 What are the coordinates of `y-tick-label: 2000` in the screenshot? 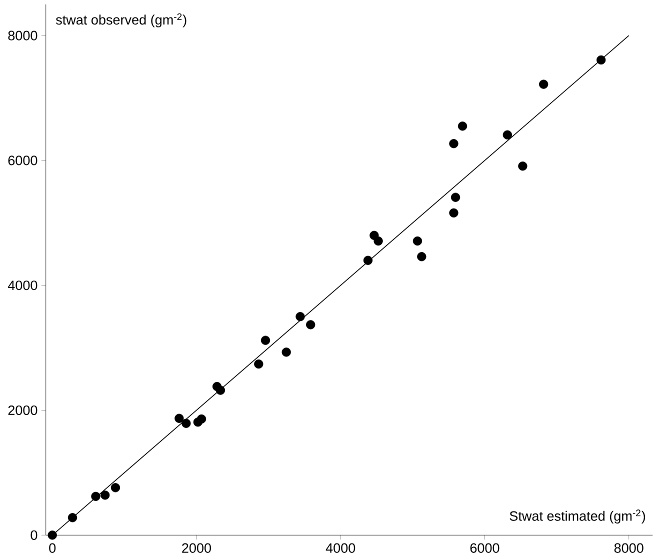 It's located at (23, 410).